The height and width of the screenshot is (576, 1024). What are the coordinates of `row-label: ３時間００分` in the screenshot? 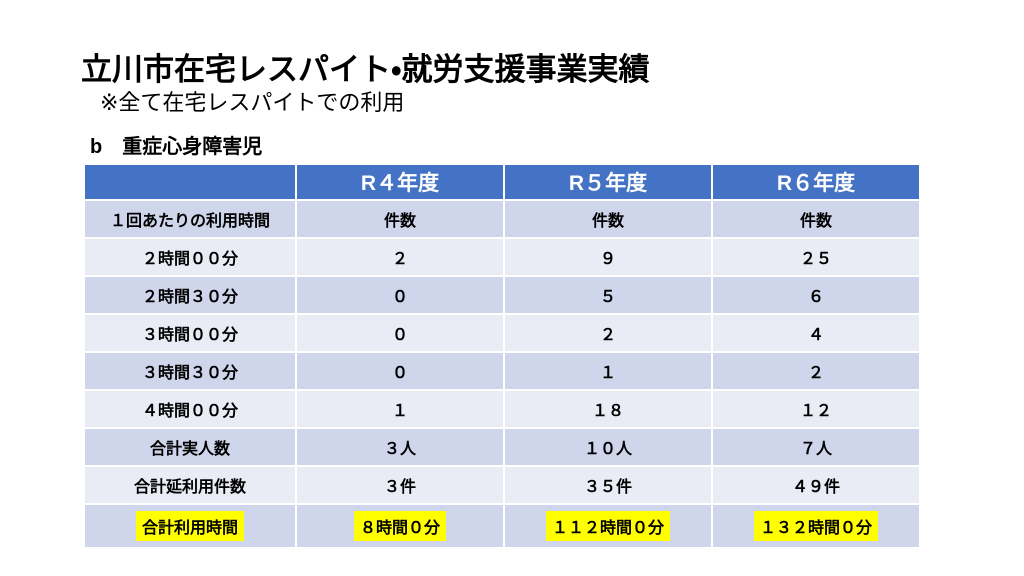 It's located at (190, 333).